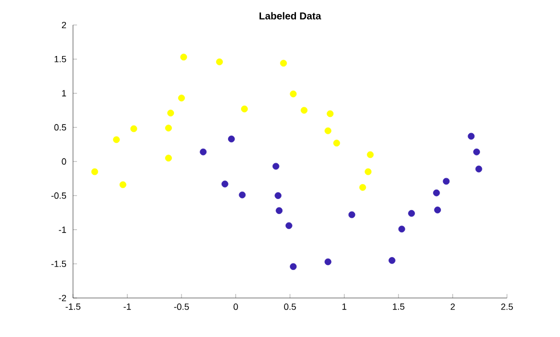 The width and height of the screenshot is (560, 337). What do you see at coordinates (291, 16) in the screenshot?
I see `chart-title: Labeled Data` at bounding box center [291, 16].